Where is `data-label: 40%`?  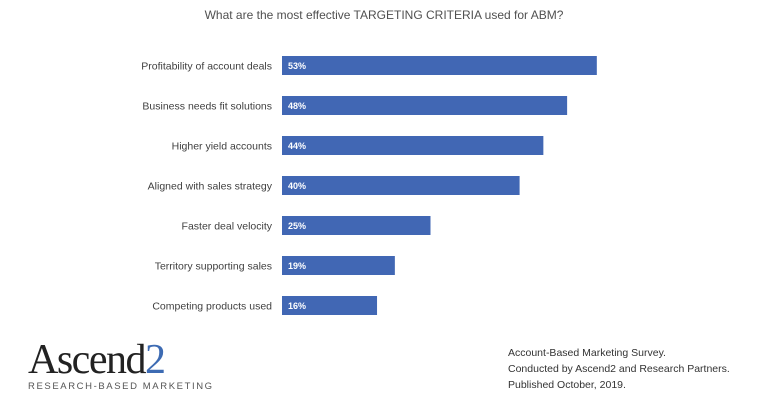 data-label: 40% is located at coordinates (297, 186).